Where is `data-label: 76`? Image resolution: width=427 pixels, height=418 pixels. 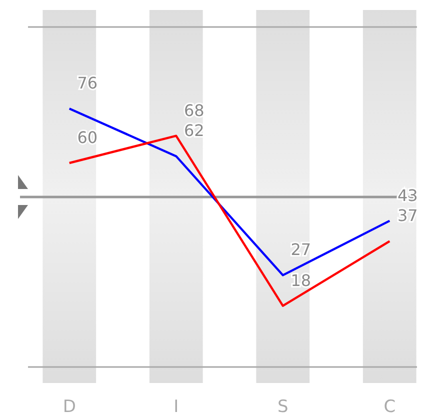
data-label: 76 is located at coordinates (87, 83).